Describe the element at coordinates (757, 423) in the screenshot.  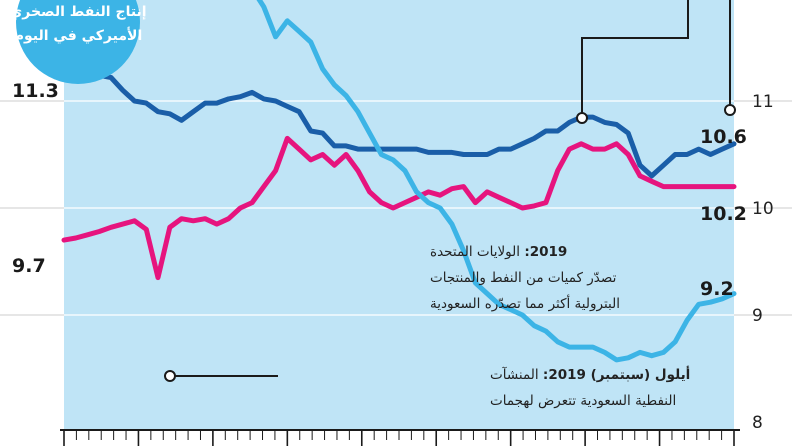
I see `y-tick-label: 8` at that location.